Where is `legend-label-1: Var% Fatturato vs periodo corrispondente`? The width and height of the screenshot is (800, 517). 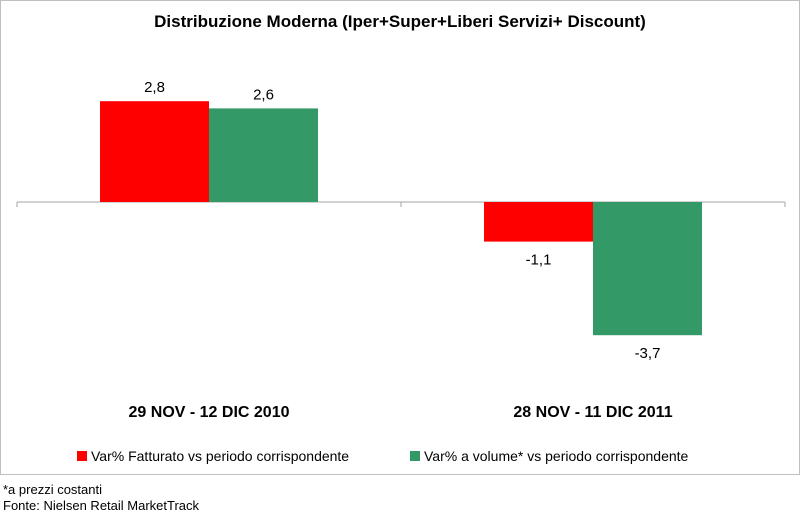
legend-label-1: Var% Fatturato vs periodo corrispondente is located at coordinates (220, 456).